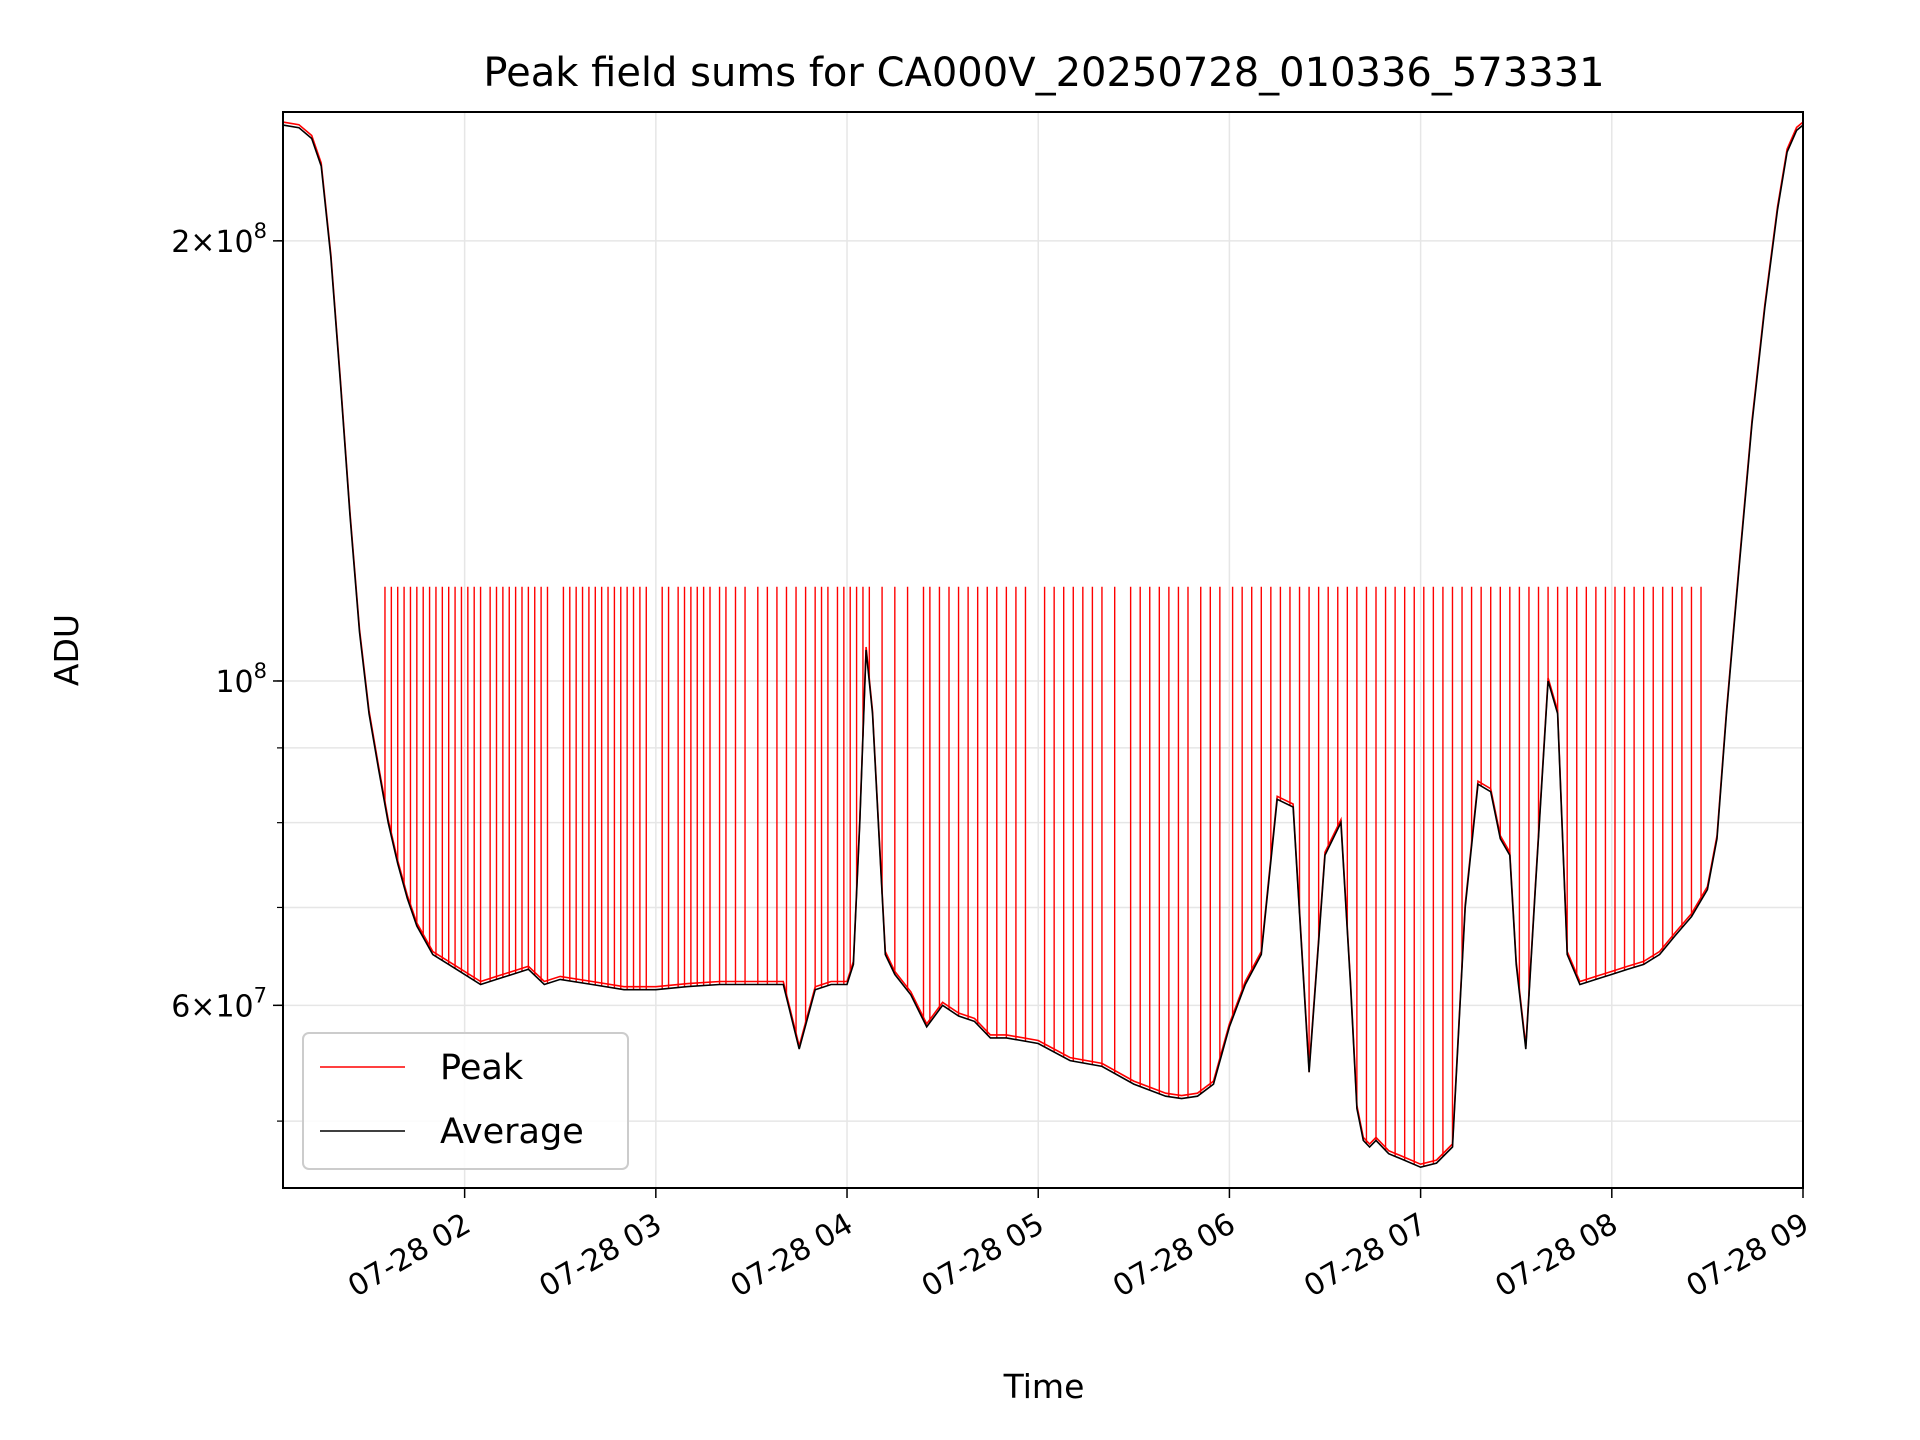 Image resolution: width=1920 pixels, height=1440 pixels. What do you see at coordinates (465, 1101) in the screenshot?
I see `legend: Peak Average` at bounding box center [465, 1101].